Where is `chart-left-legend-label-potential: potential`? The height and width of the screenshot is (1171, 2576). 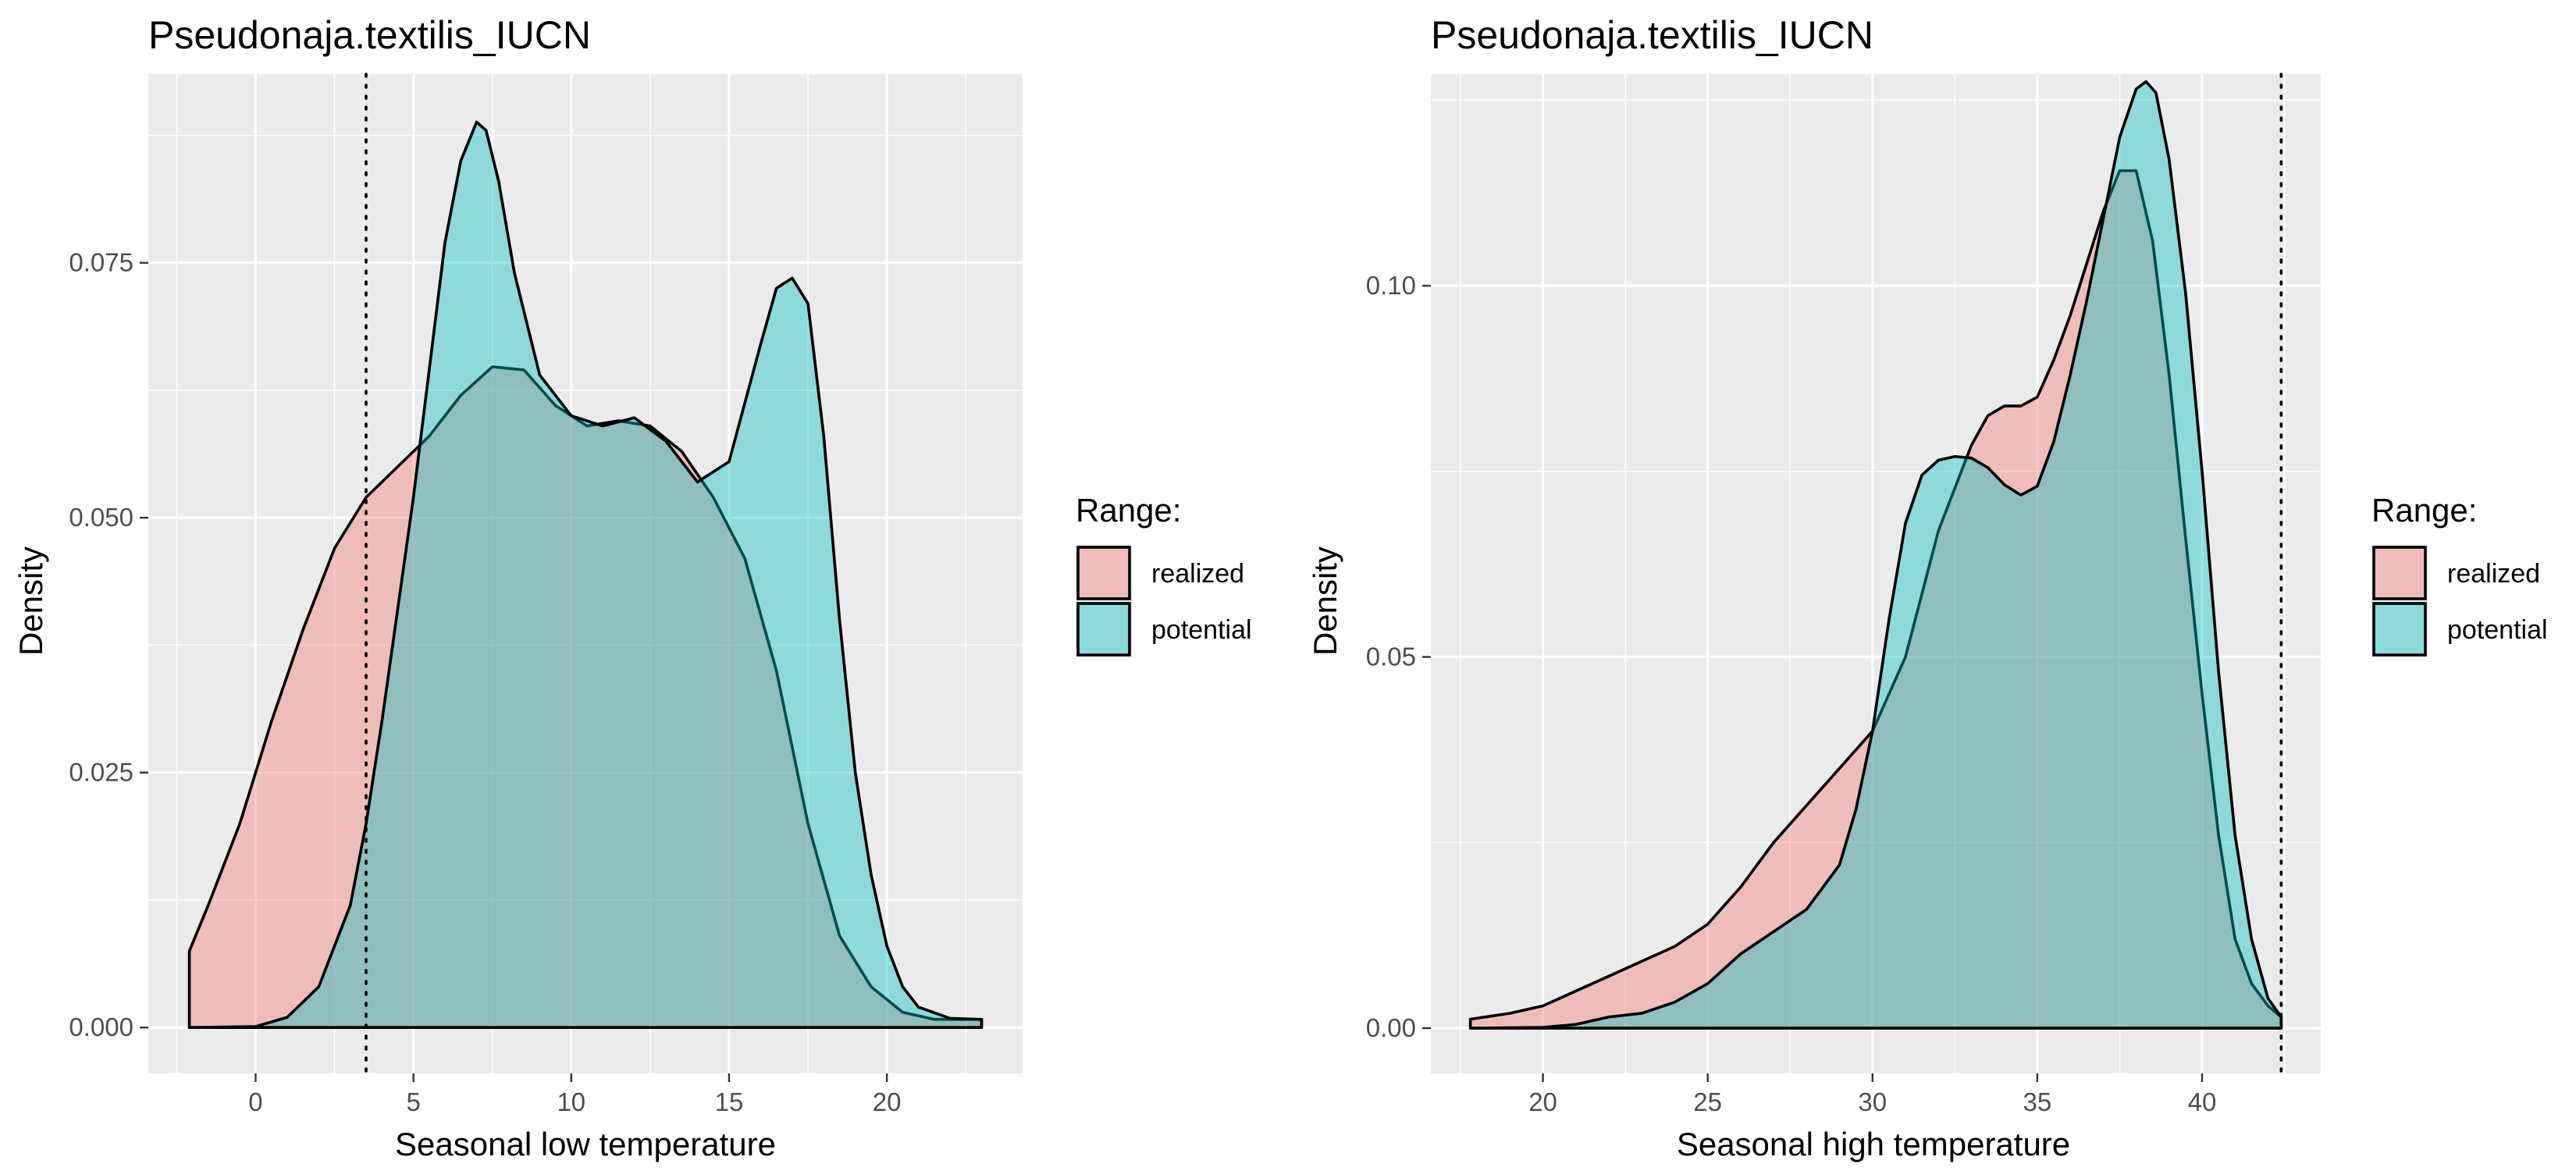 chart-left-legend-label-potential: potential is located at coordinates (1201, 630).